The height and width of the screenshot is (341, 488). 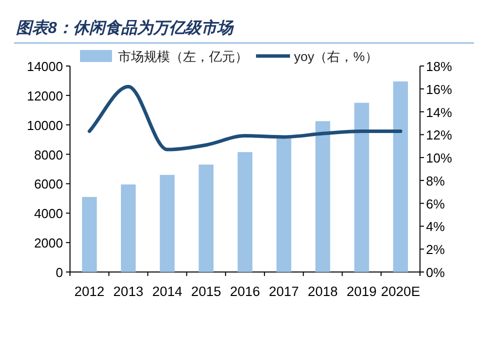 What do you see at coordinates (283, 291) in the screenshot?
I see `x-tick-label: 2017` at bounding box center [283, 291].